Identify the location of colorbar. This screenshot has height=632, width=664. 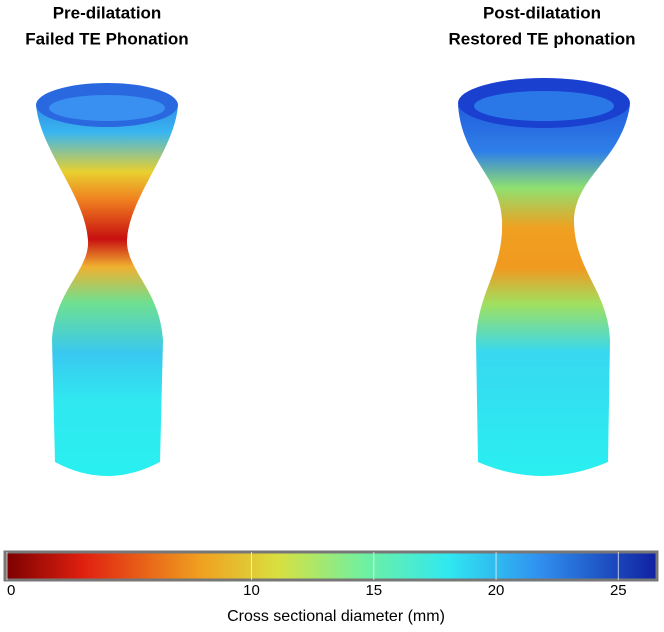
(331, 566).